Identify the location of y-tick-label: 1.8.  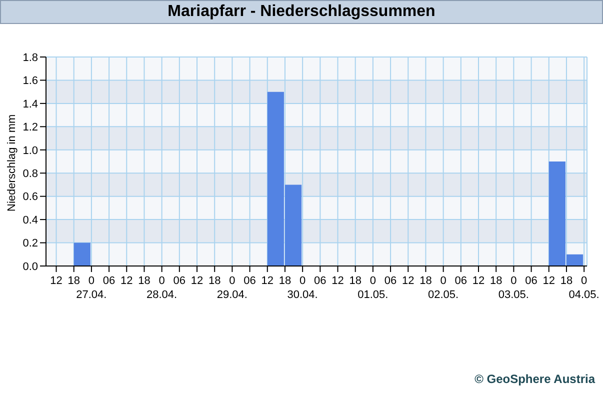
(30, 58).